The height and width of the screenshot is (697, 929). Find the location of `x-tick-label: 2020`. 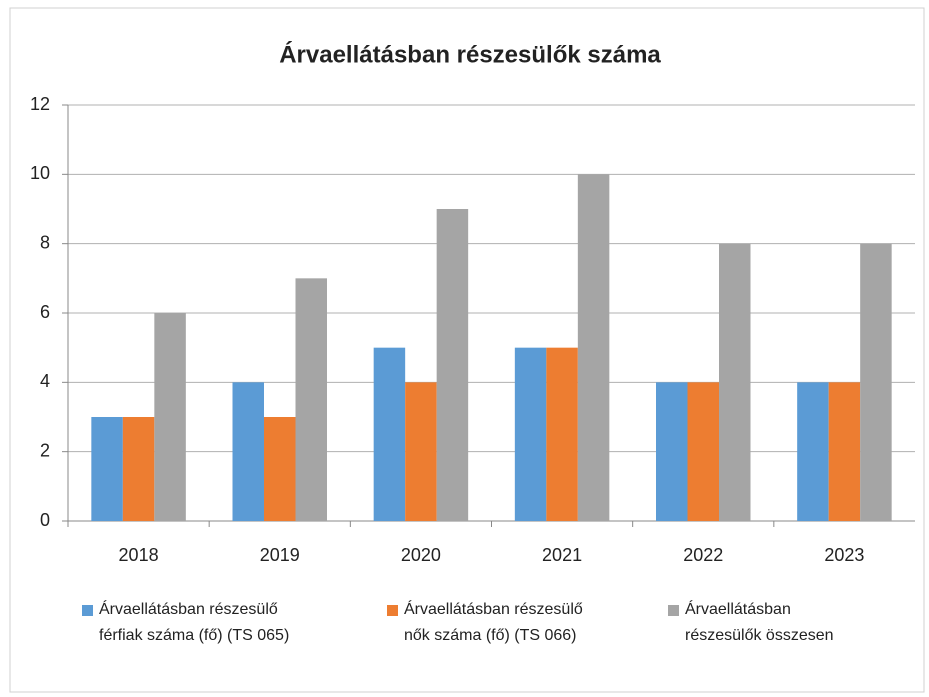

x-tick-label: 2020 is located at coordinates (421, 555).